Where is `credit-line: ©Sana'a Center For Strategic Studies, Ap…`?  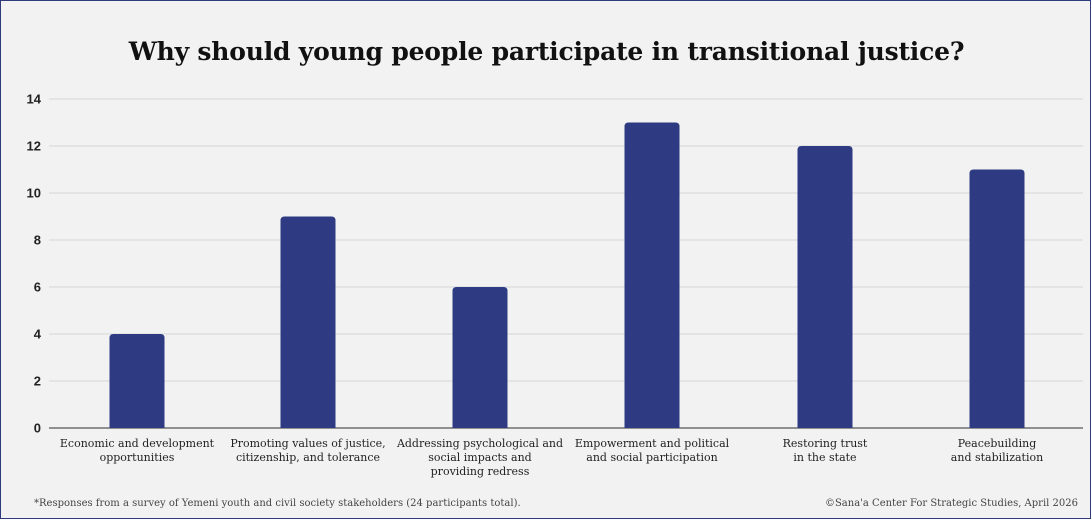
credit-line: ©Sana'a Center For Strategic Studies, Ap… is located at coordinates (951, 503).